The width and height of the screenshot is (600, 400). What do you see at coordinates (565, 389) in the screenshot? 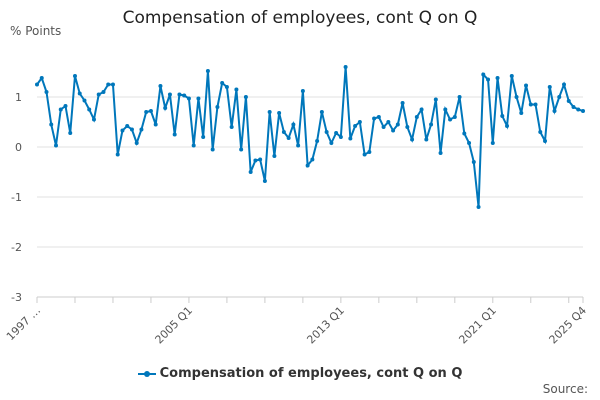
I see `source-label: Source:` at bounding box center [565, 389].